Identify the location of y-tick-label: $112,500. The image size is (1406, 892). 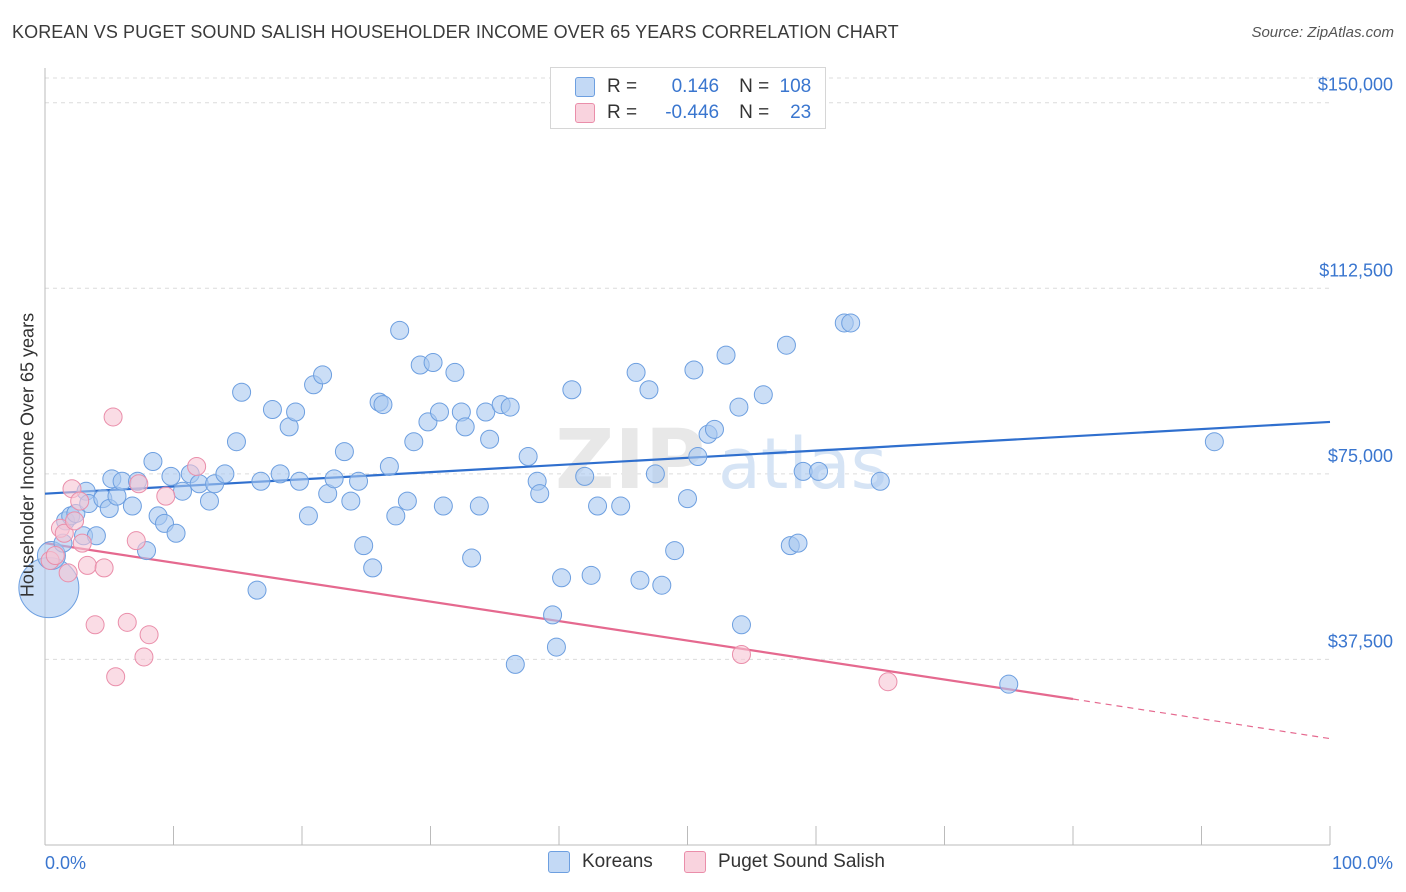
(1356, 270).